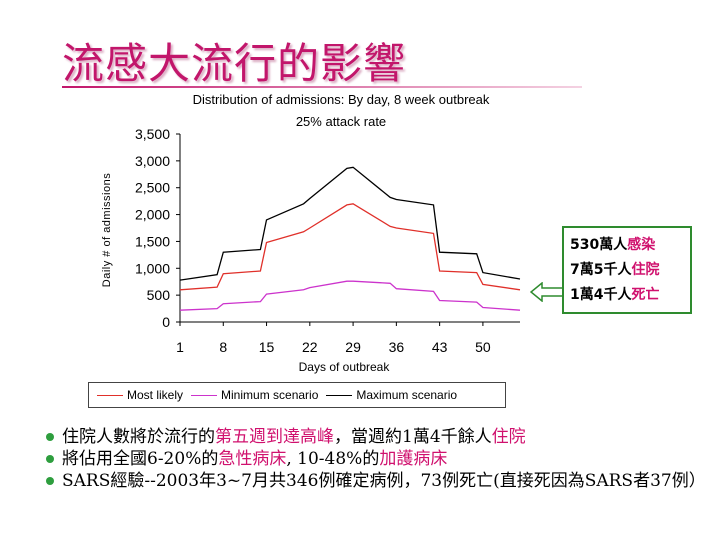  Describe the element at coordinates (152, 268) in the screenshot. I see `y-tick-label: 1,000` at that location.